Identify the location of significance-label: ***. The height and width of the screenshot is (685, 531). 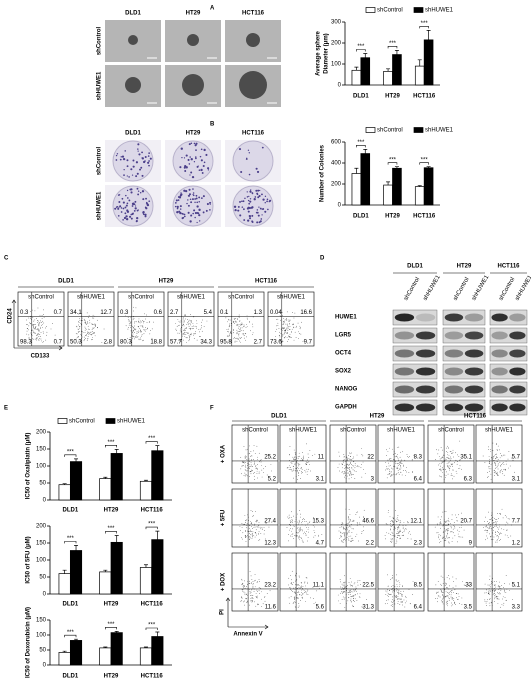
(71, 452).